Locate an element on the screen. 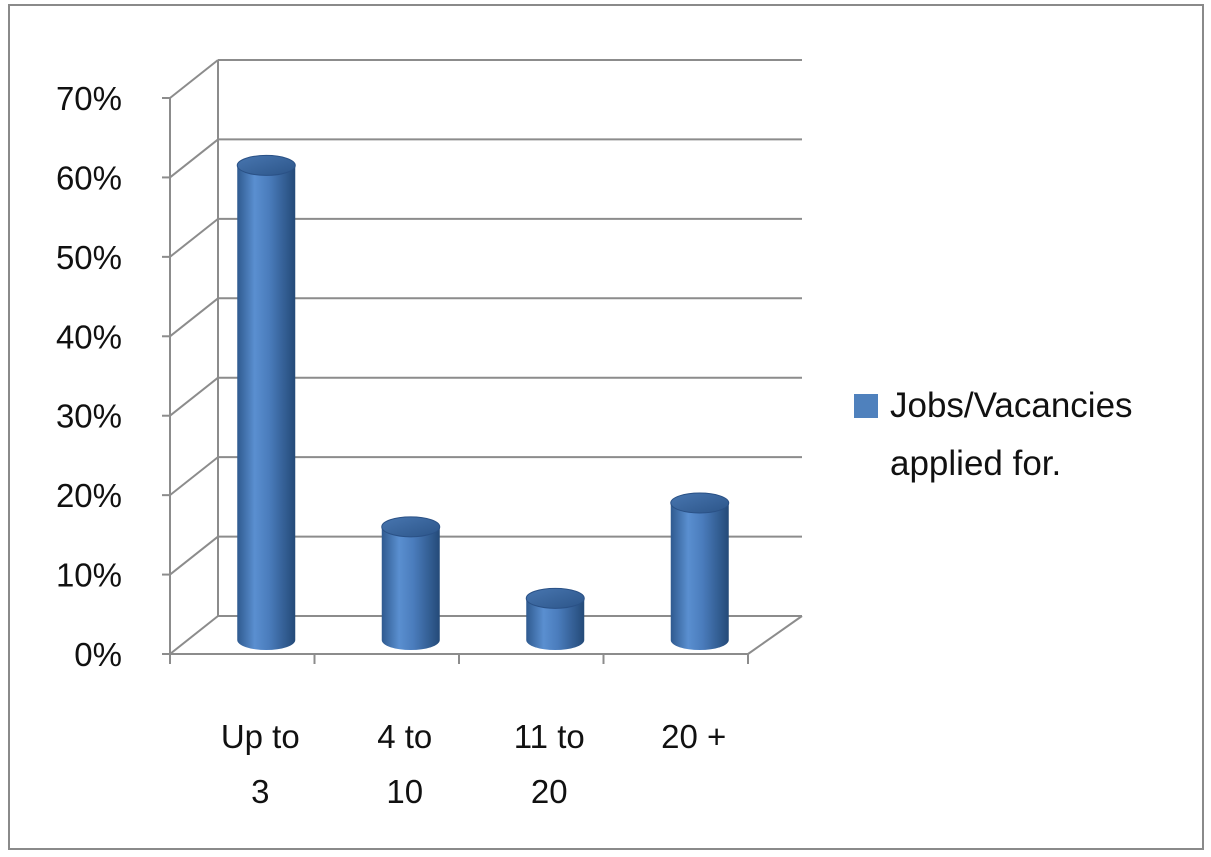 The image size is (1211, 857). x-tick-label: 4 to 10 is located at coordinates (404, 764).